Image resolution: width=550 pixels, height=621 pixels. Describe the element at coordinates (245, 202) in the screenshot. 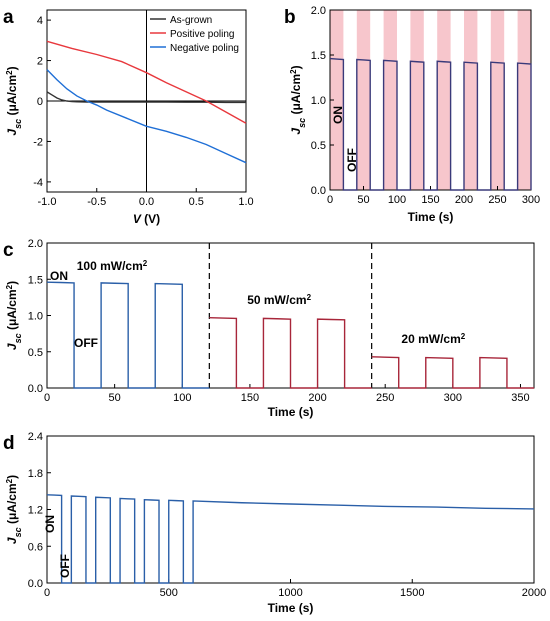

I see `x-tick-label: 1.0` at that location.